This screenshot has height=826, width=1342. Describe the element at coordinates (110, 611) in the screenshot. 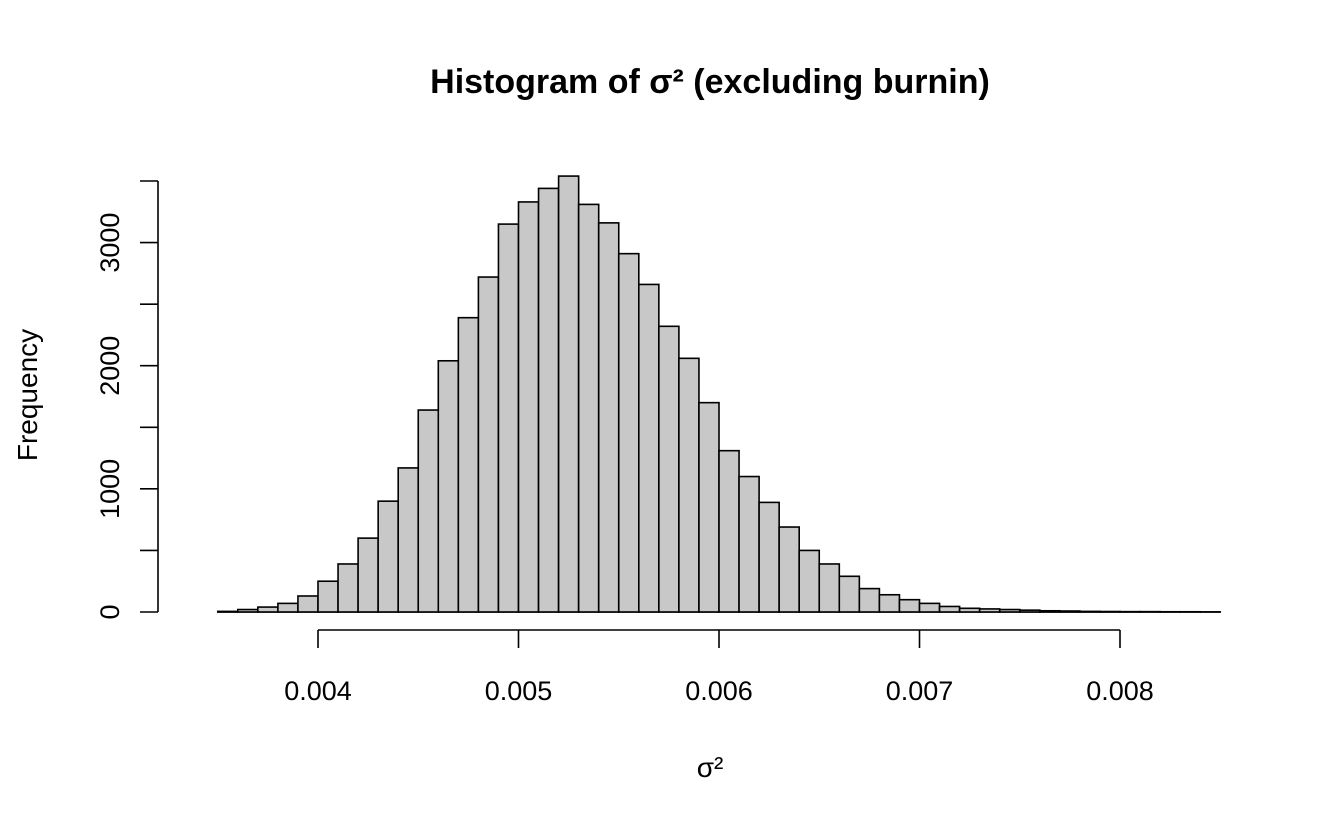

I see `y-tick-label: 0` at that location.